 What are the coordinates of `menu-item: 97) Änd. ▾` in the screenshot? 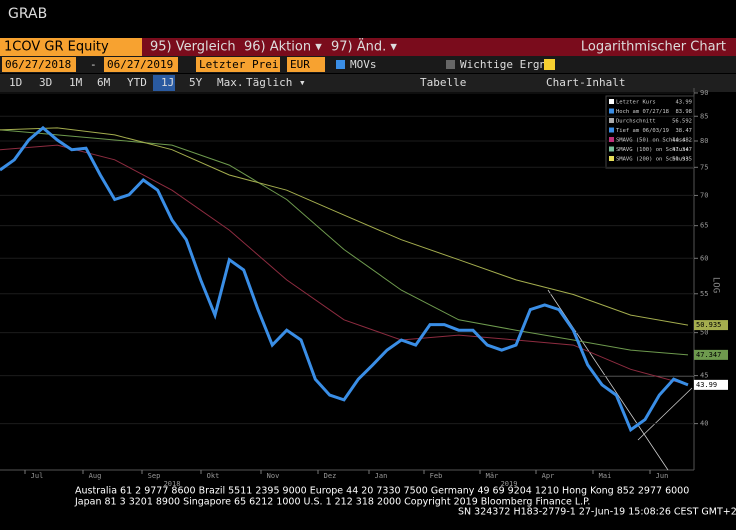 It's located at (364, 47).